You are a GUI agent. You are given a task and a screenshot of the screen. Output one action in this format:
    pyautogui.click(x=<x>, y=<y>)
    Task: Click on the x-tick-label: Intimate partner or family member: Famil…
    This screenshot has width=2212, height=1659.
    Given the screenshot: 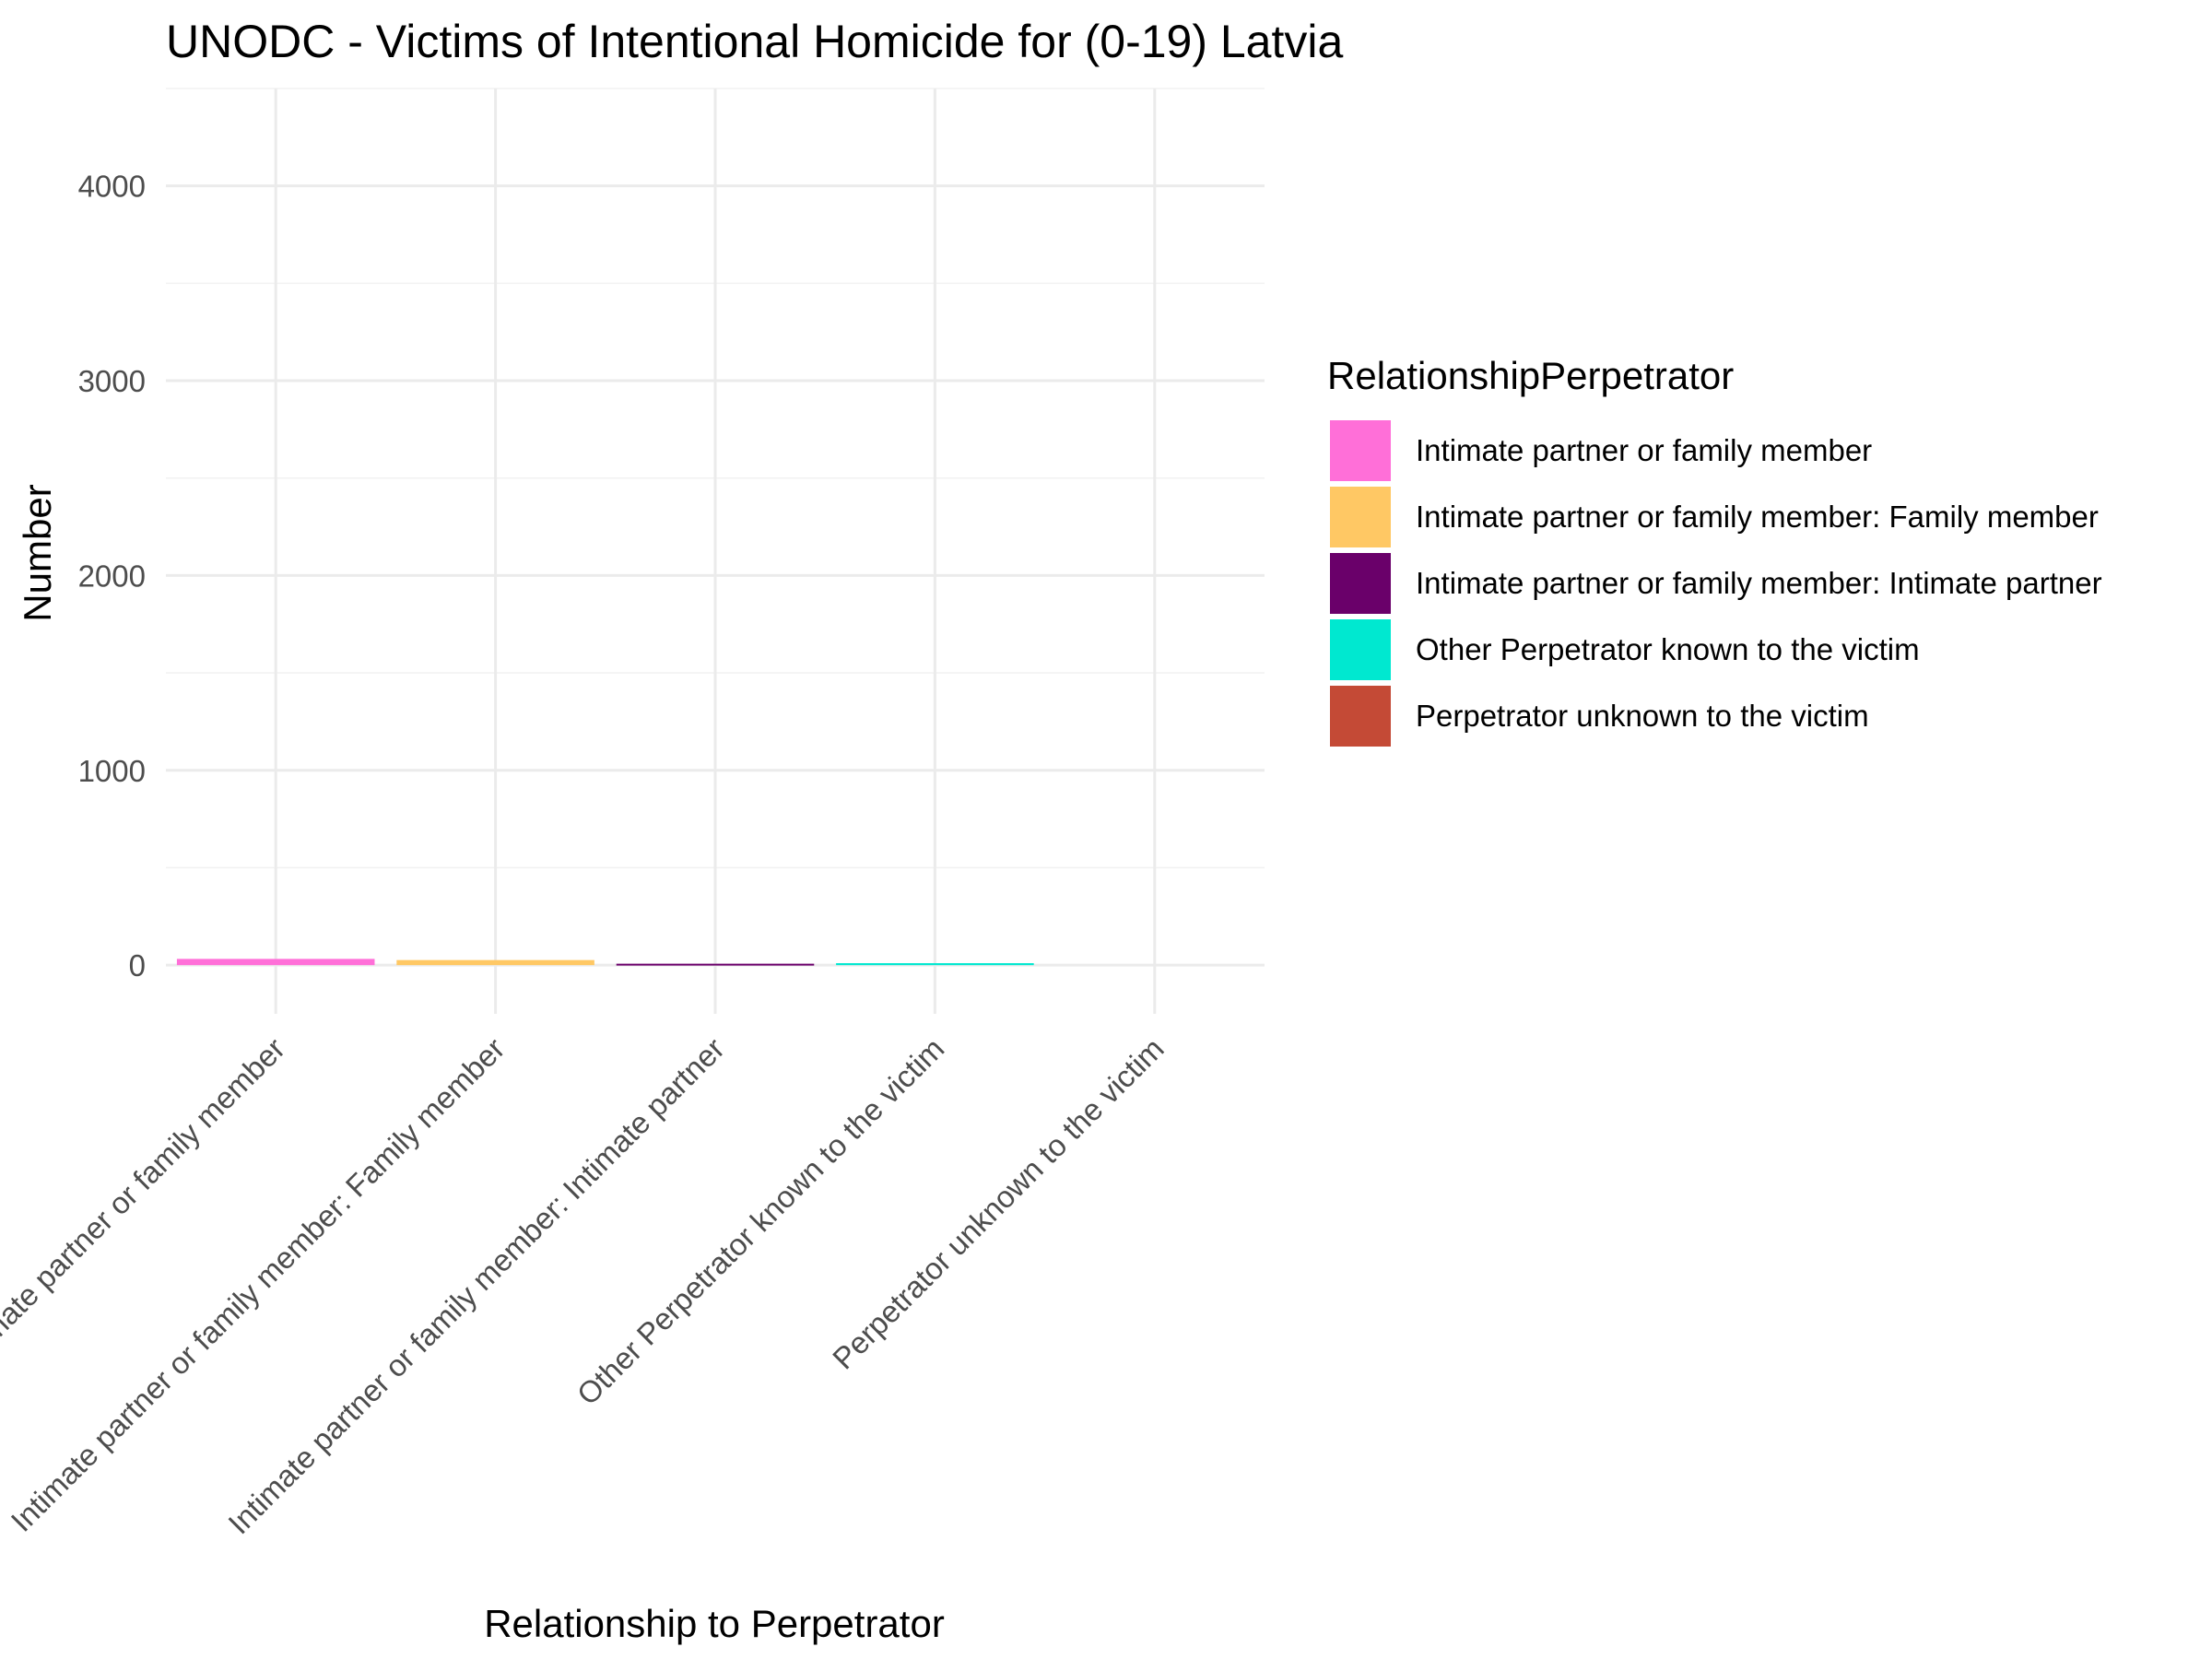 What is the action you would take?
    pyautogui.click(x=258, y=1284)
    